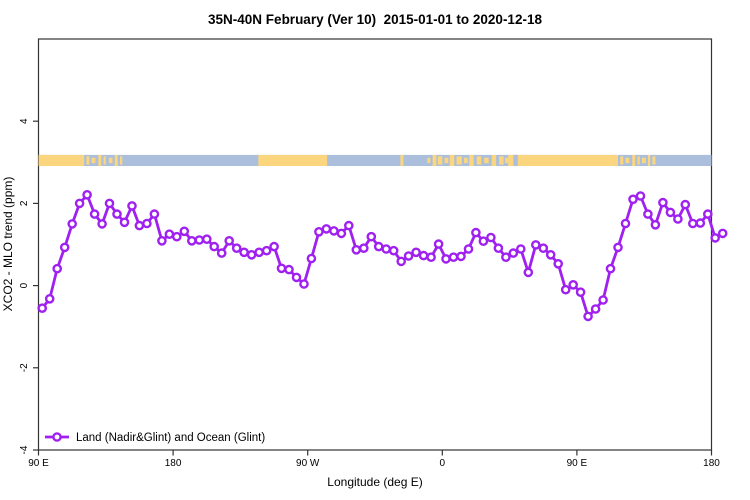  I want to click on y-tick-label: -4, so click(24, 449).